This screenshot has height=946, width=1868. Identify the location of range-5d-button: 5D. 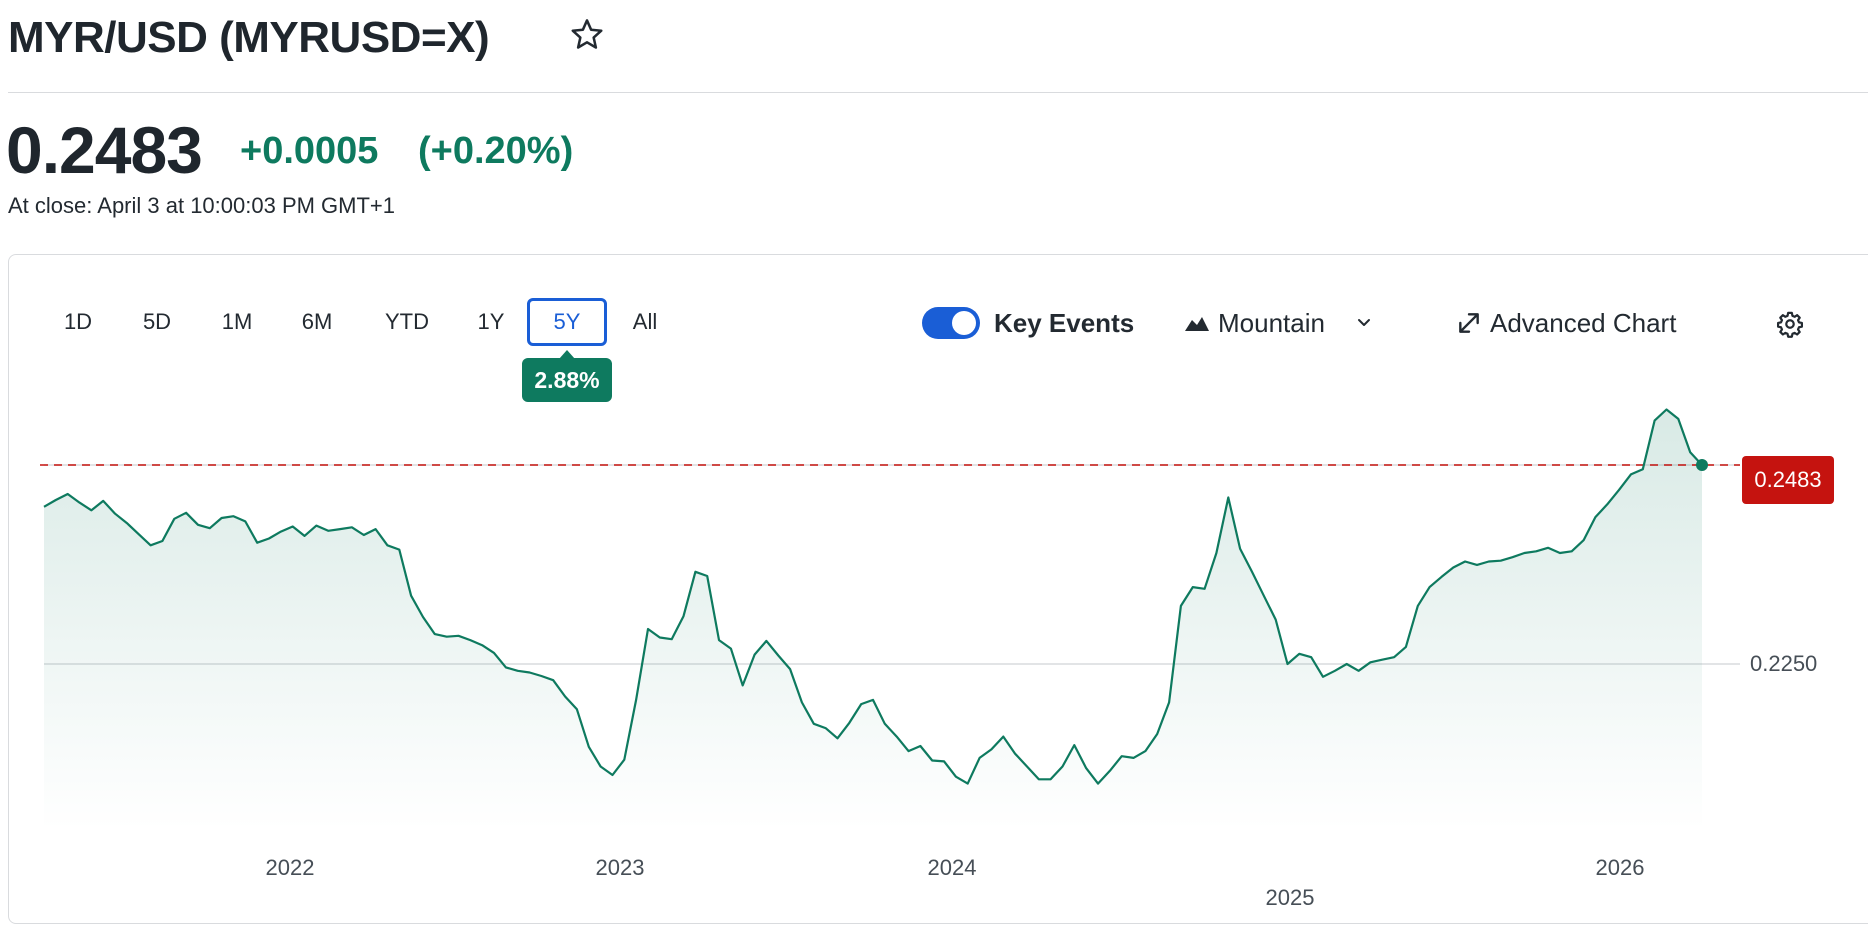
(157, 321).